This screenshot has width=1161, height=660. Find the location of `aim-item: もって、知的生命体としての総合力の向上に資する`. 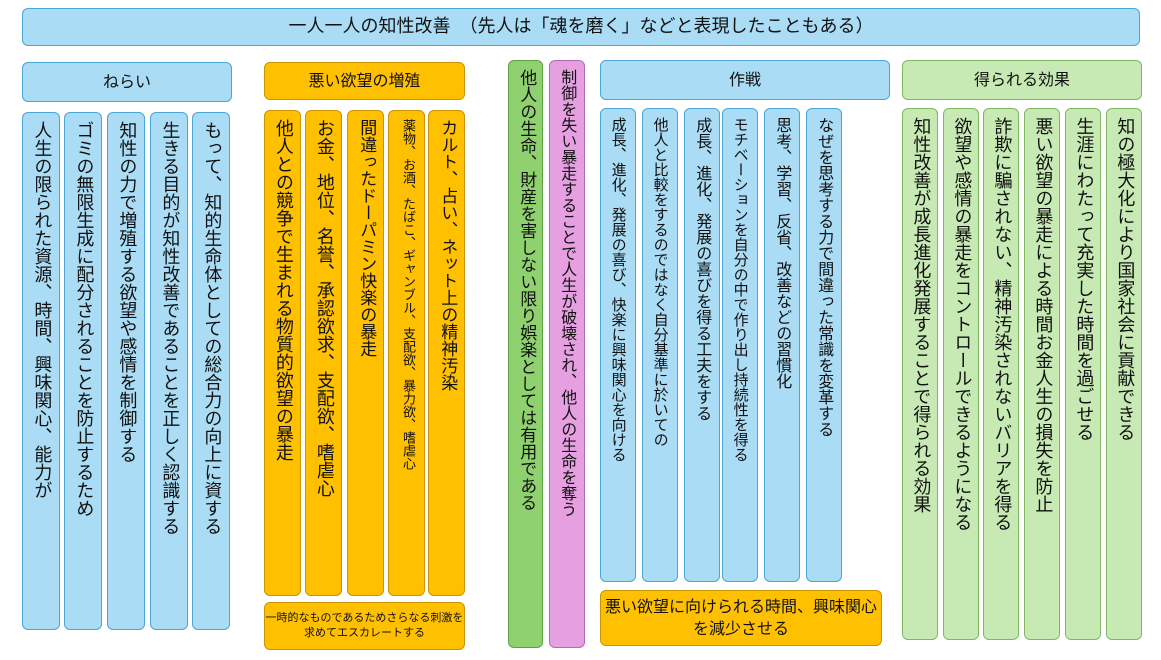

aim-item: もって、知的生命体としての総合力の向上に資する is located at coordinates (211, 371).